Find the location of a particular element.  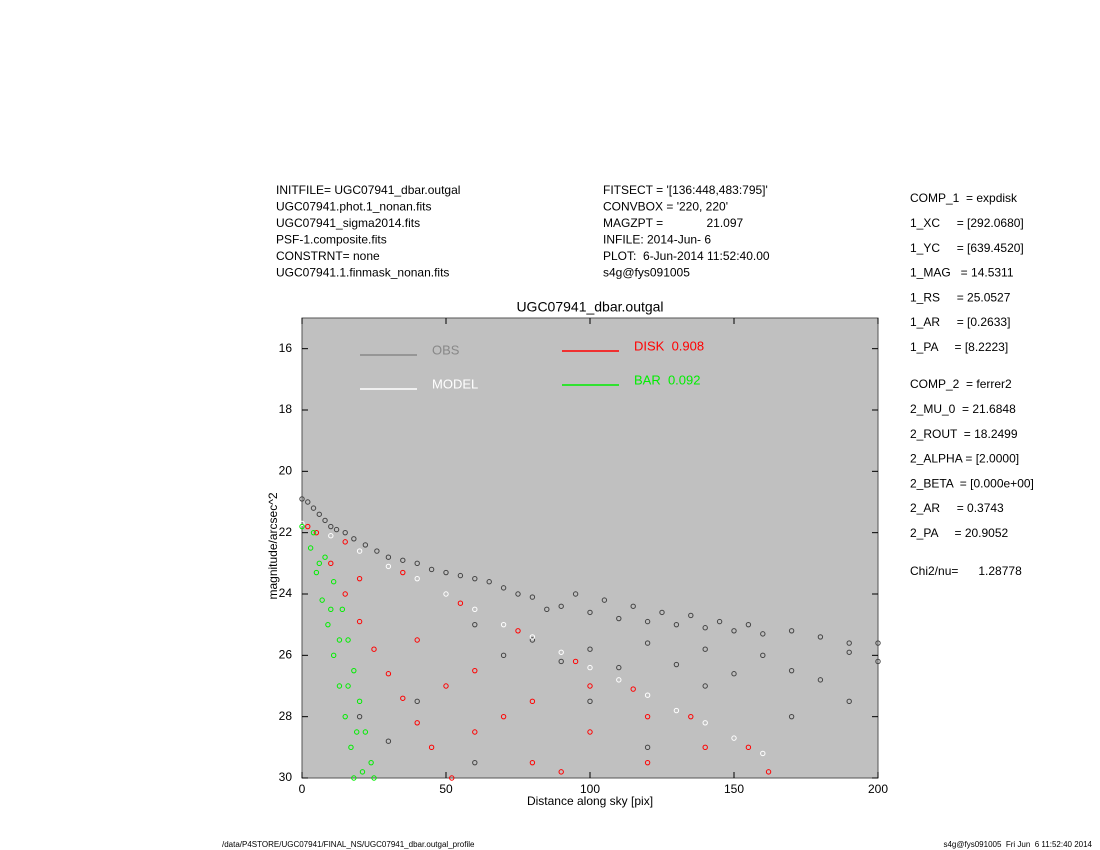

legend-label: MODEL is located at coordinates (455, 383).